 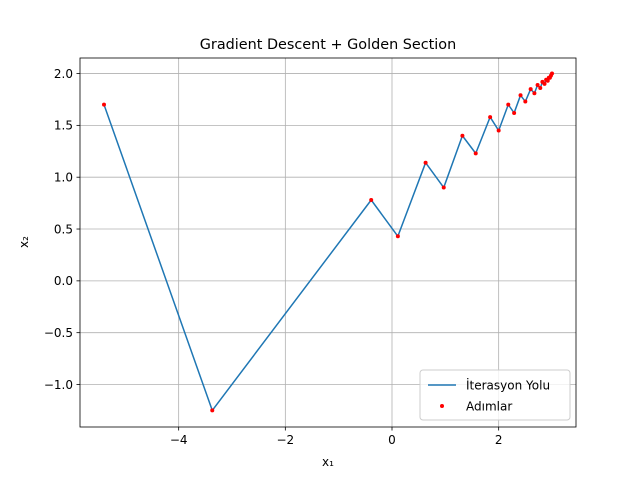 I want to click on legend-box, so click(x=495, y=395).